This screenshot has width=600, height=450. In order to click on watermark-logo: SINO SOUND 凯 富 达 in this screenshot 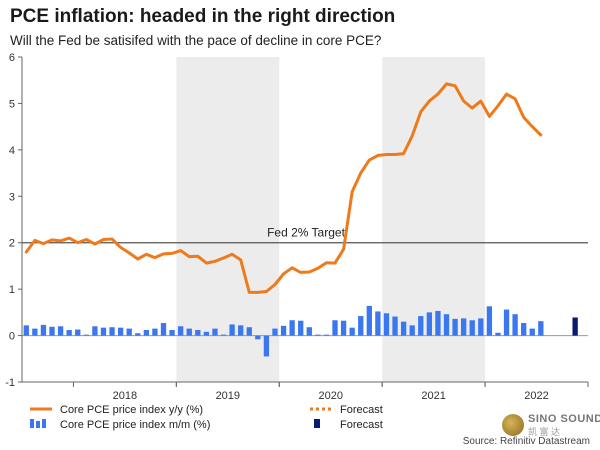, I will do `click(551, 425)`.